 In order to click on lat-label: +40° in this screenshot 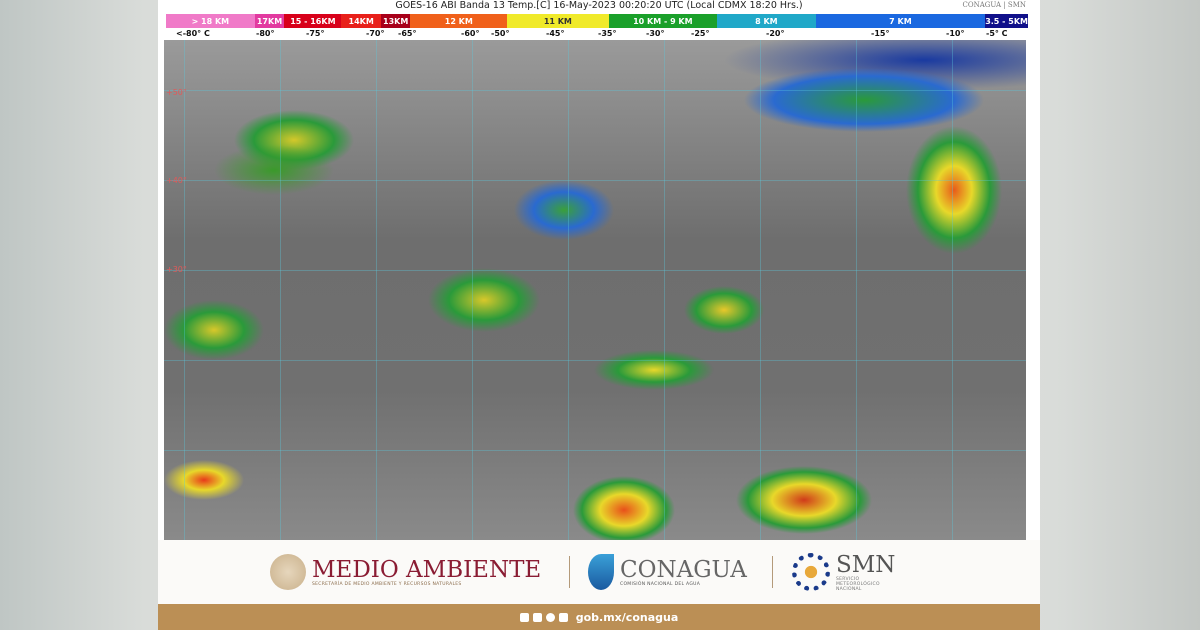, I will do `click(176, 180)`.